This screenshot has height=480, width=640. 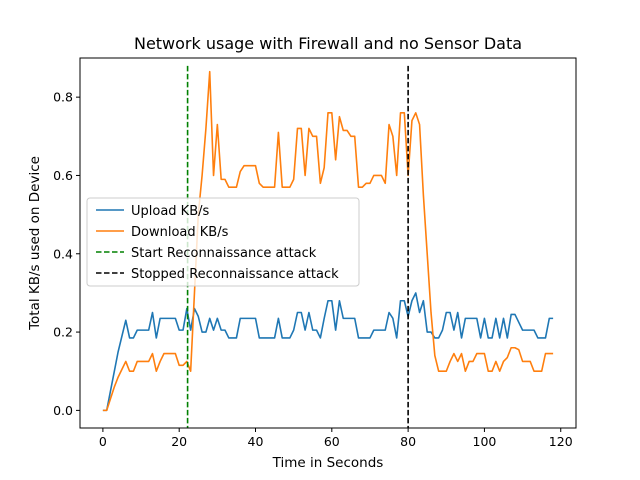 I want to click on legend-label-download: Download KB/s, so click(x=180, y=232).